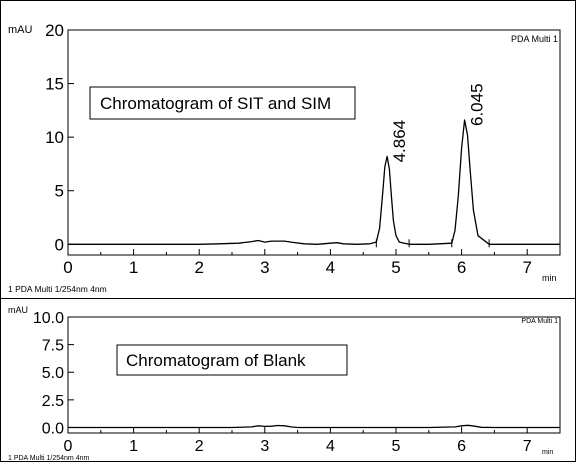 The width and height of the screenshot is (576, 462). Describe the element at coordinates (59, 244) in the screenshot. I see `y-tick-label: 0` at that location.